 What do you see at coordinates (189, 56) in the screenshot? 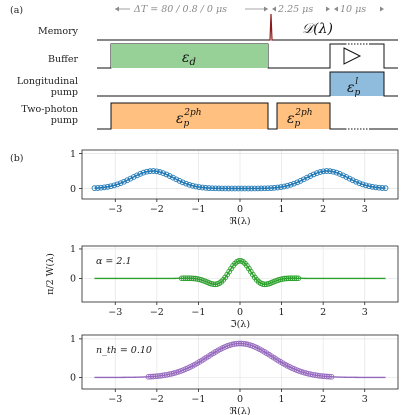
I see `buffer-block` at bounding box center [189, 56].